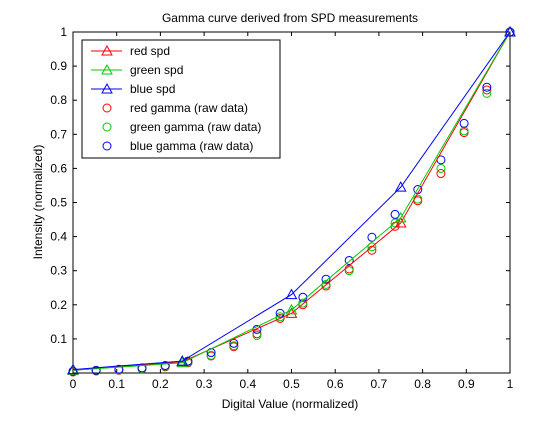 Image resolution: width=560 pixels, height=425 pixels. I want to click on x-tick-label: 0.9, so click(466, 384).